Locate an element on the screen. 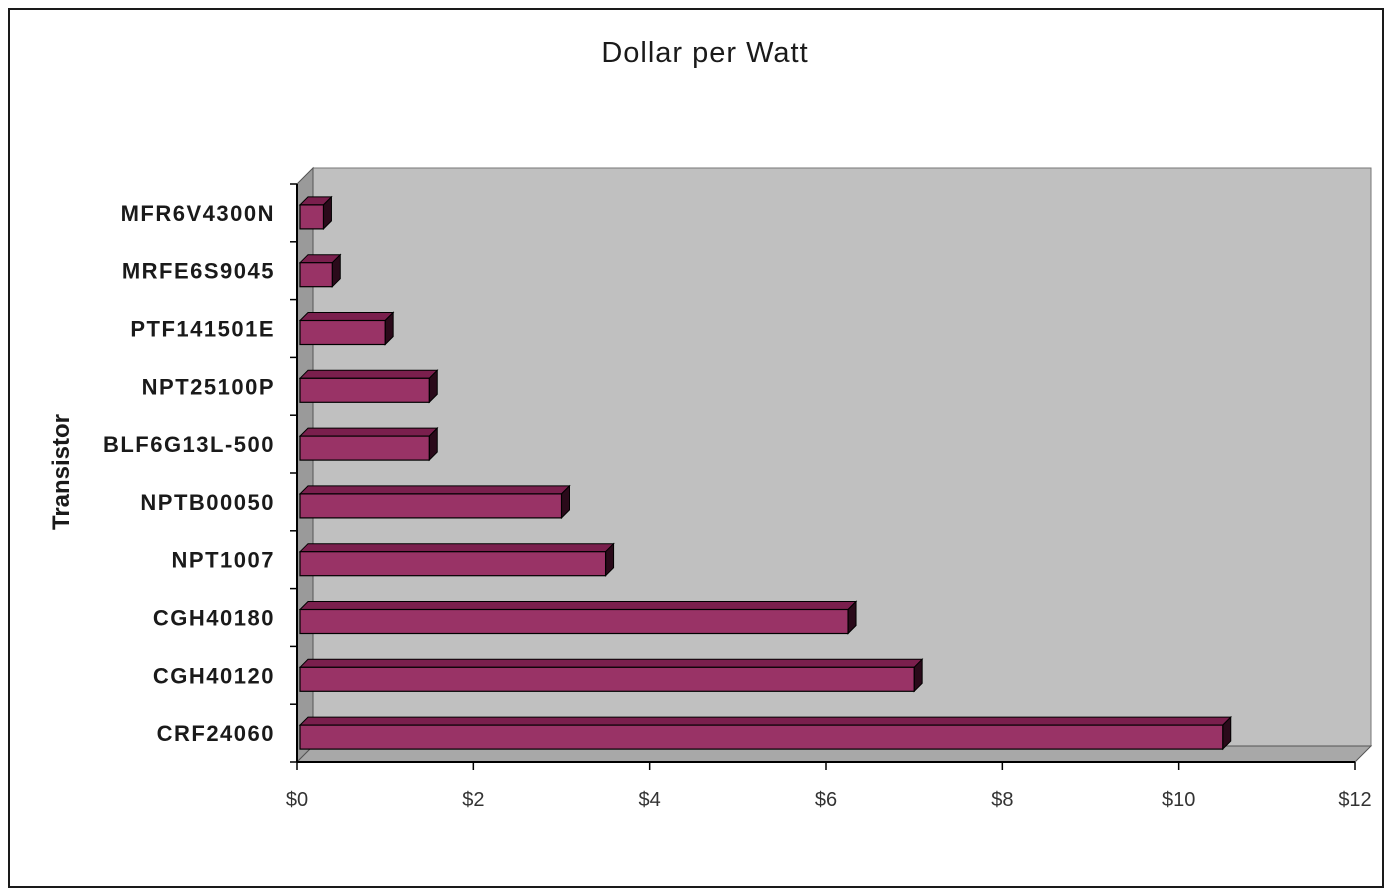  x-tick-label: $6 is located at coordinates (826, 800).